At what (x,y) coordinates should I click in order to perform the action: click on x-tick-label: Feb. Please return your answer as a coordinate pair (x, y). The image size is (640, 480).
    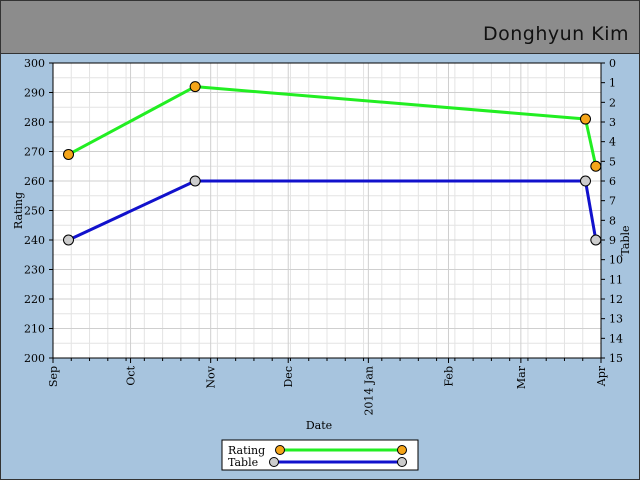
    Looking at the image, I should click on (448, 376).